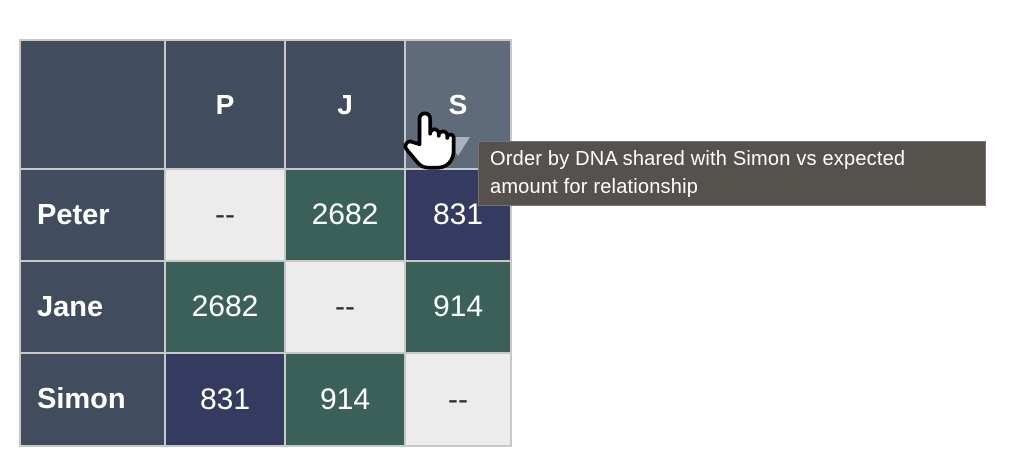 This screenshot has width=1018, height=474. What do you see at coordinates (92, 215) in the screenshot?
I see `row-label-peter: Peter` at bounding box center [92, 215].